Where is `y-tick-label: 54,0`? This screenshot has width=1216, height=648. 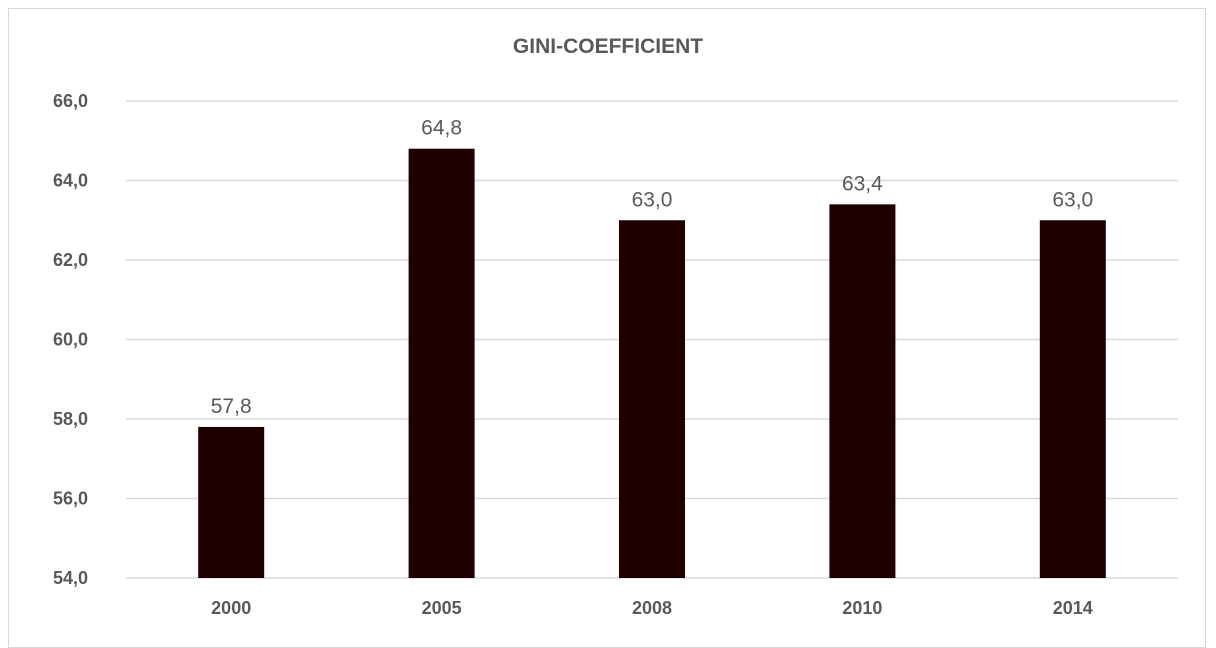
y-tick-label: 54,0 is located at coordinates (70, 578).